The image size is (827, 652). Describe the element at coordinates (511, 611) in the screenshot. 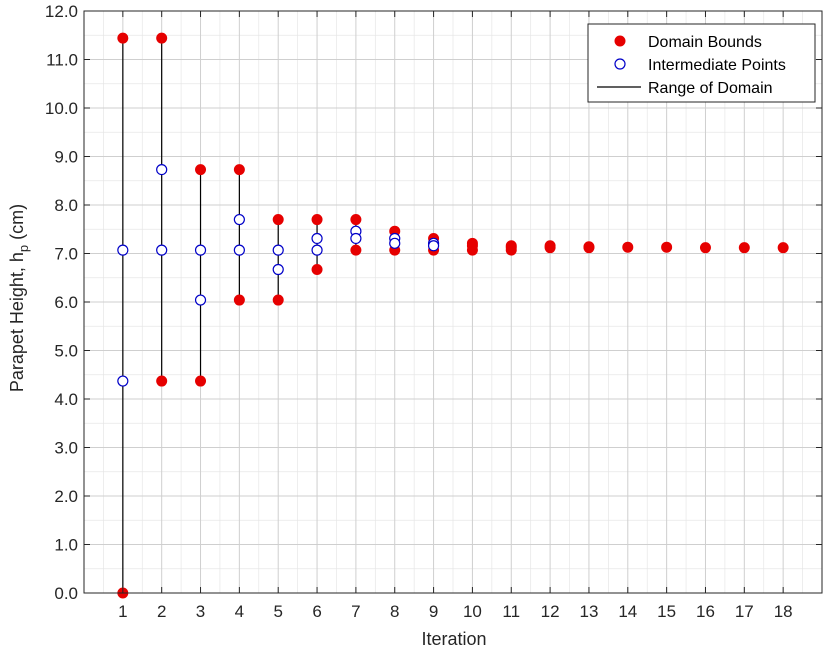

I see `x-tick-label: 11` at that location.